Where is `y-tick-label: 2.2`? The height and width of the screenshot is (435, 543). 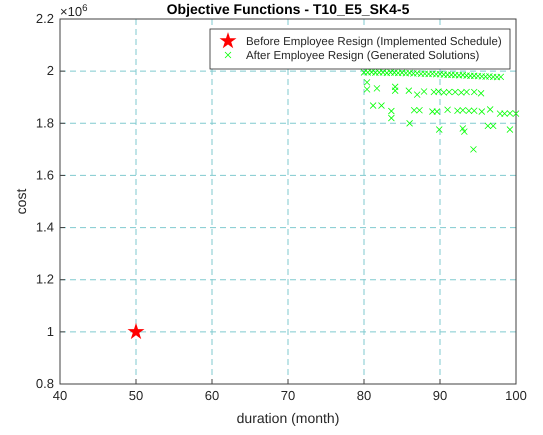 y-tick-label: 2.2 is located at coordinates (45, 18).